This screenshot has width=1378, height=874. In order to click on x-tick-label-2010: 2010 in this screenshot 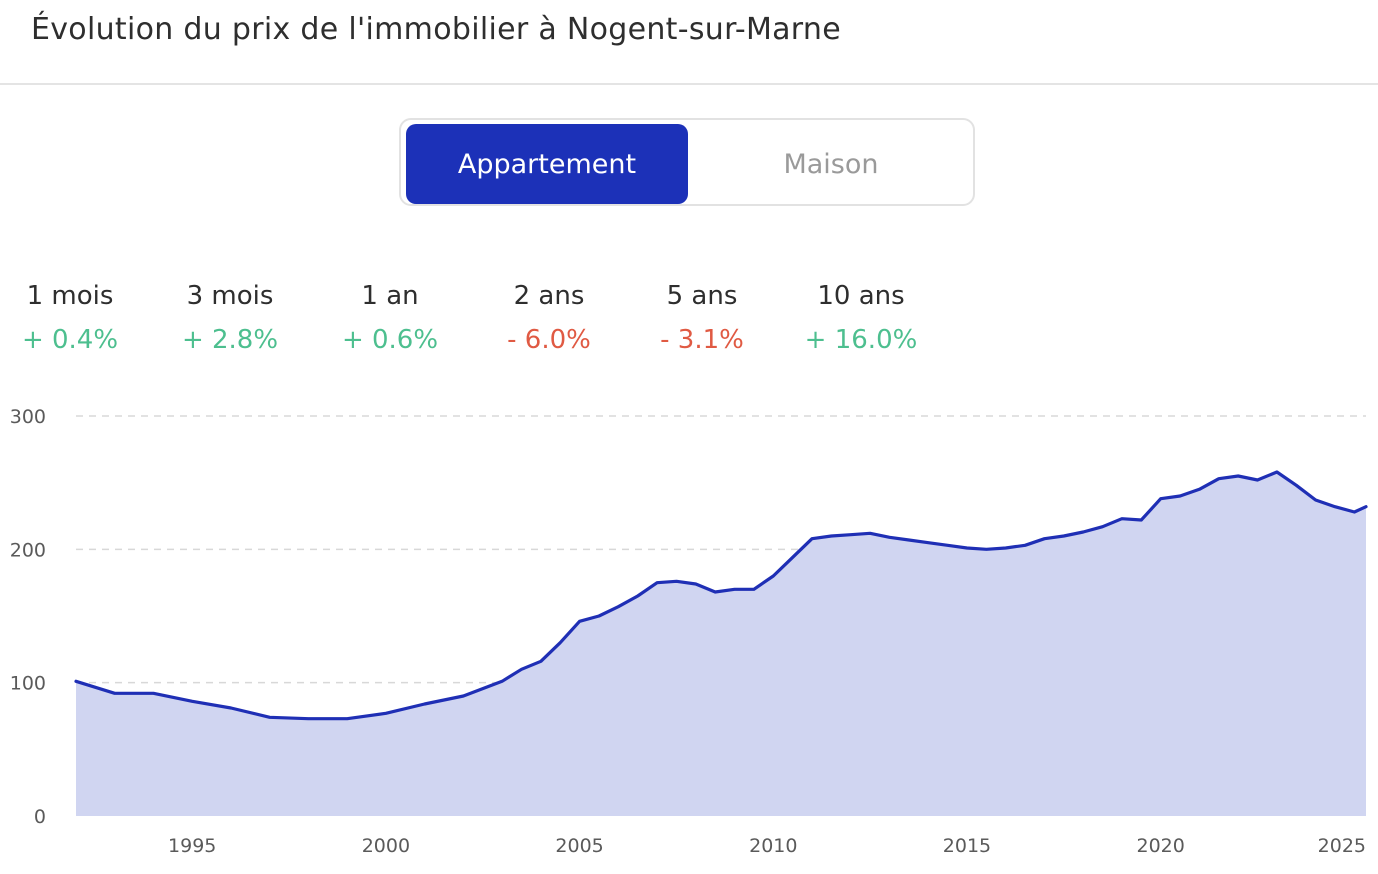, I will do `click(773, 846)`.